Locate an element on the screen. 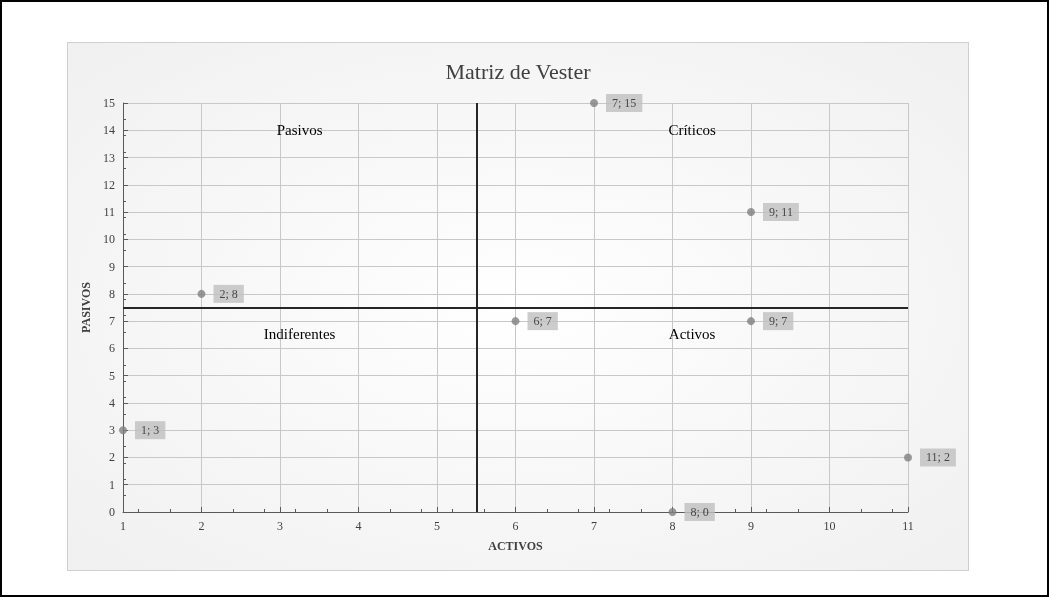 Image resolution: width=1049 pixels, height=597 pixels. y-tick-label: 6 is located at coordinates (112, 348).